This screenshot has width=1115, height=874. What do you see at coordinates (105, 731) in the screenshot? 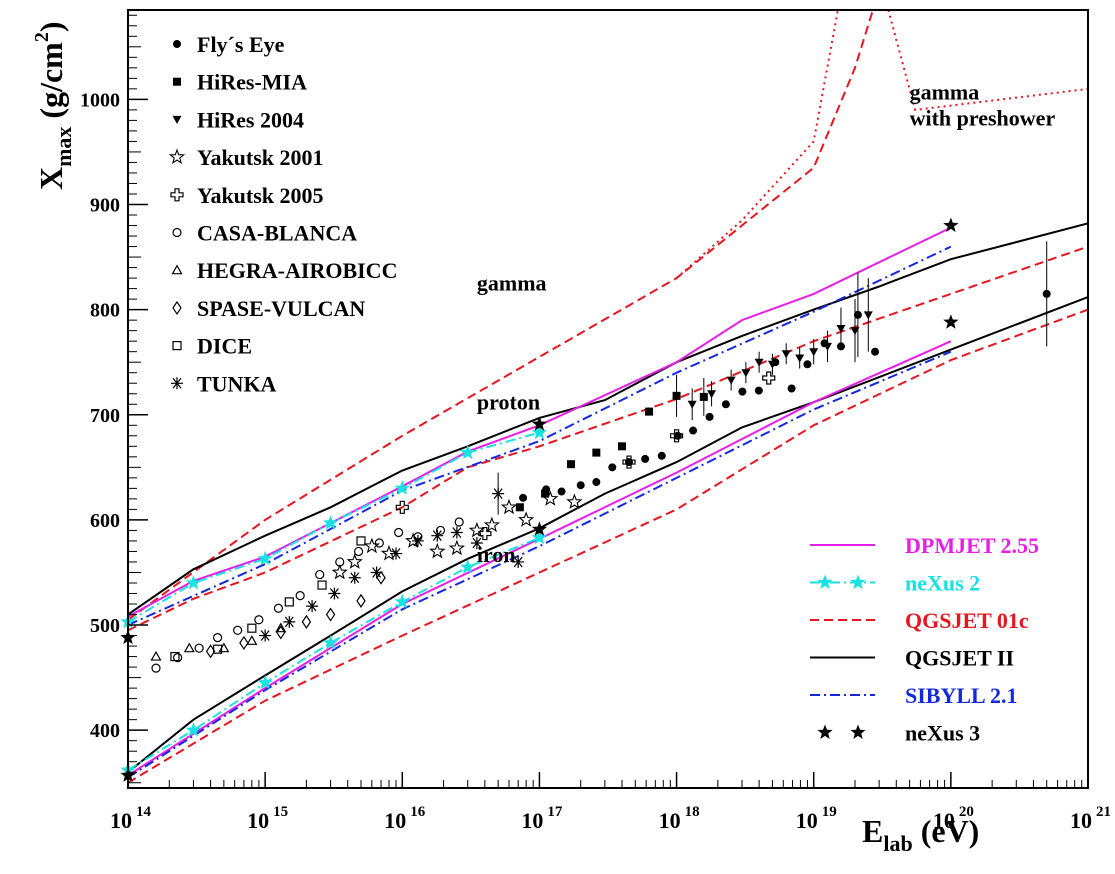
I see `y-tick-label: 400` at bounding box center [105, 731].